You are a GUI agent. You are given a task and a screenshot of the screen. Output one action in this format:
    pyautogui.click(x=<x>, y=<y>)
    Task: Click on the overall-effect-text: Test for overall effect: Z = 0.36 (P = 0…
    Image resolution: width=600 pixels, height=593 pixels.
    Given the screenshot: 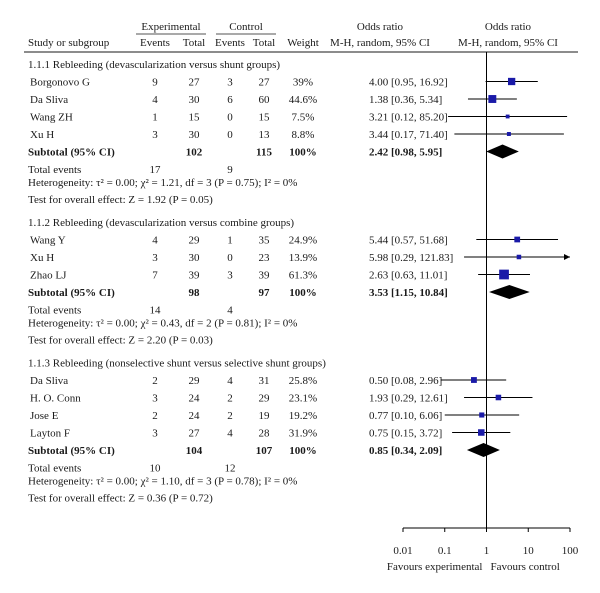 What is the action you would take?
    pyautogui.click(x=120, y=499)
    